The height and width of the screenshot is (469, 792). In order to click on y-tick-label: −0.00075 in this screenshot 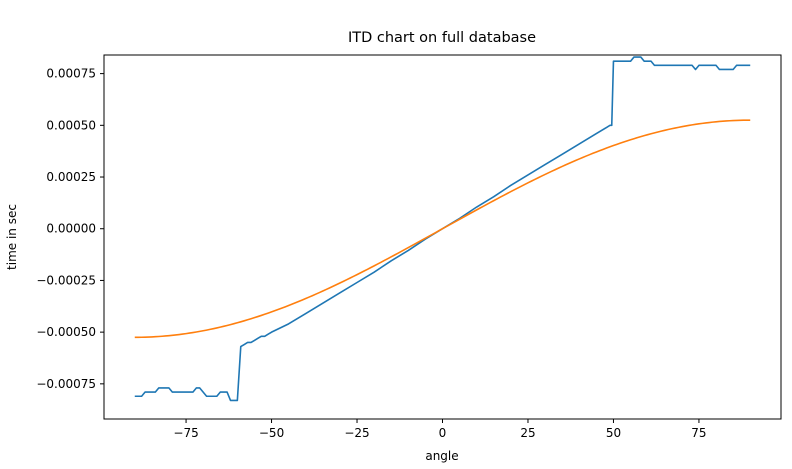, I will do `click(66, 384)`.